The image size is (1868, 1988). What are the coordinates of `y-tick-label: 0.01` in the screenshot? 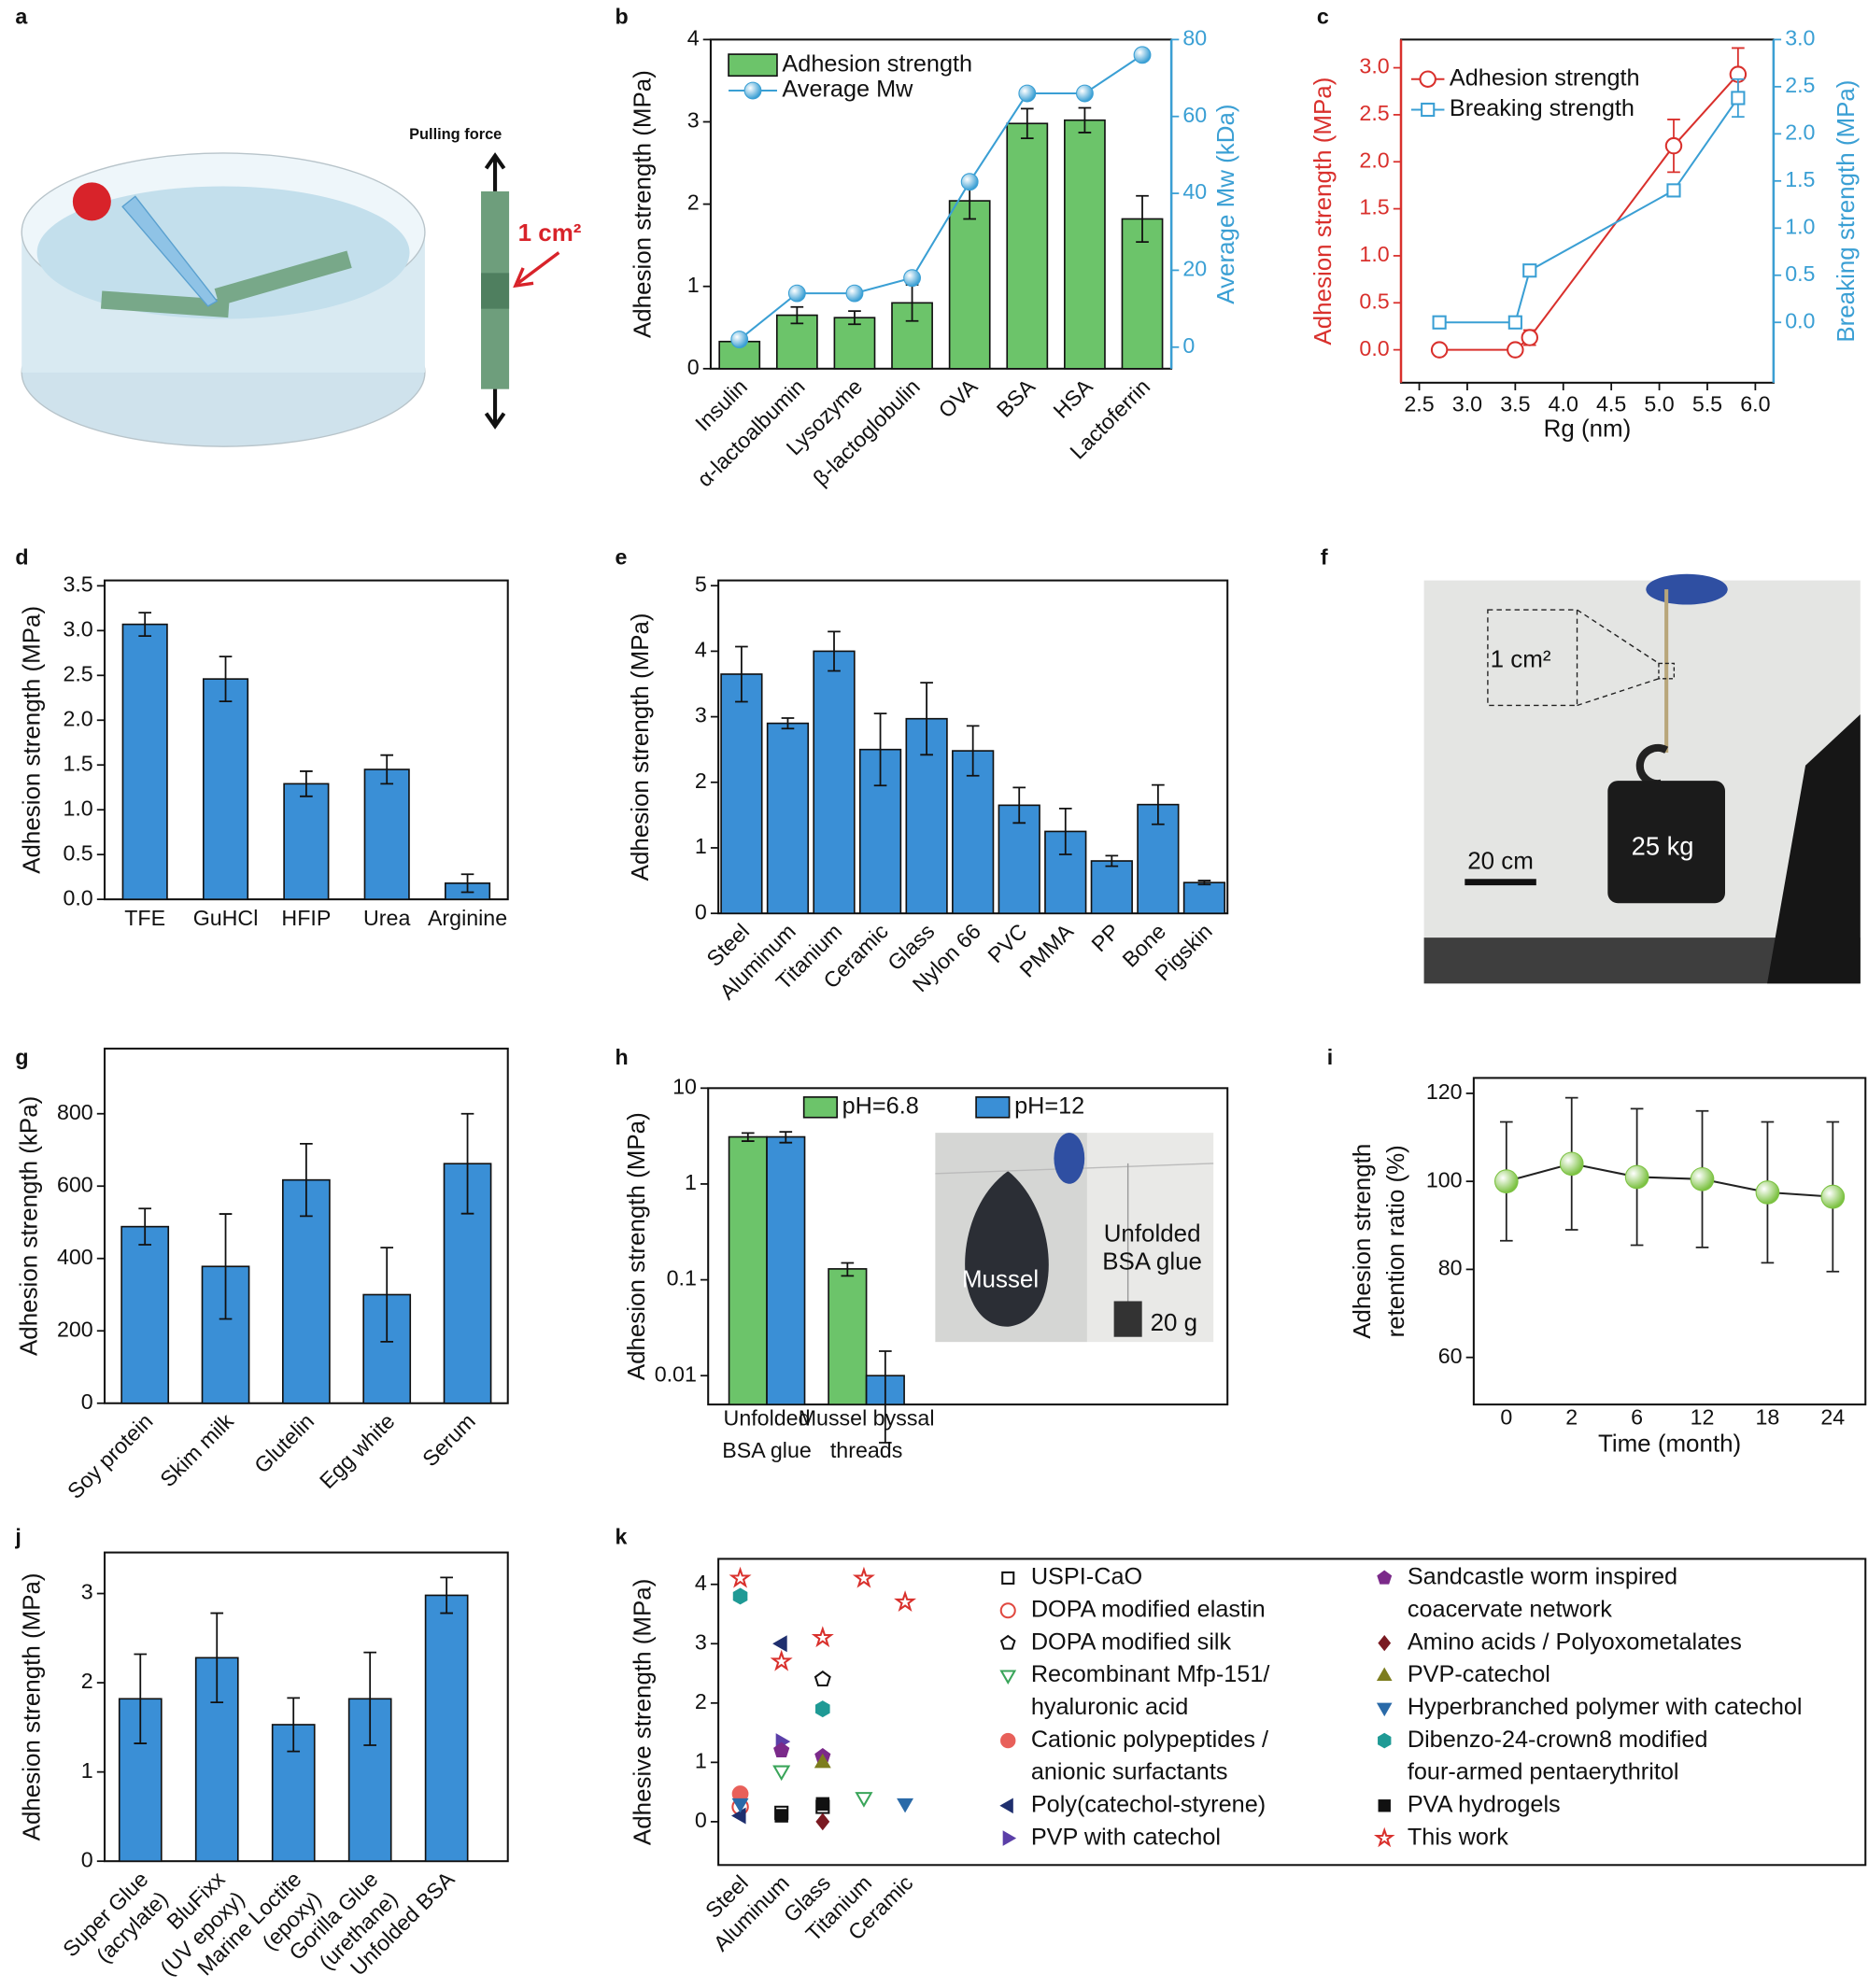 It's located at (676, 1373).